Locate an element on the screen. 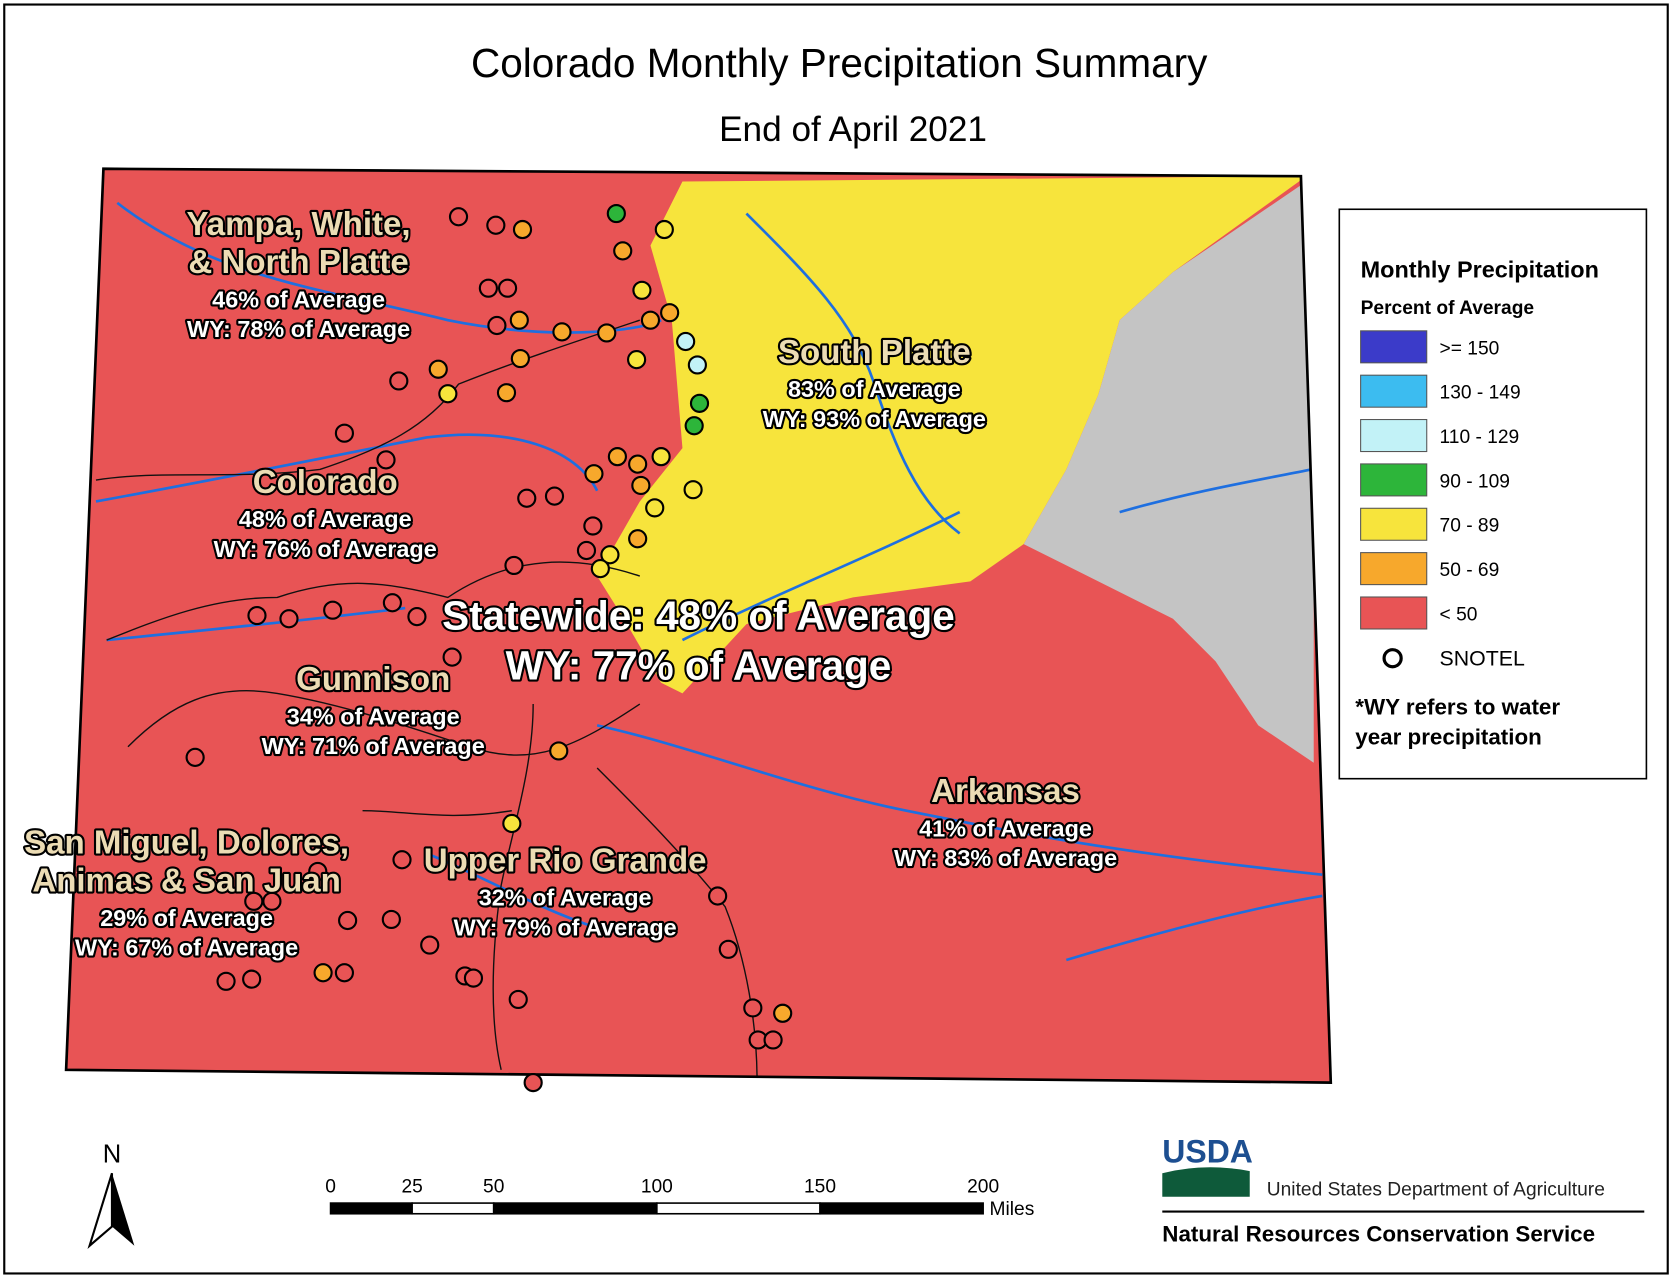 This screenshot has height=1283, width=1672. region-name: & North Platte is located at coordinates (298, 262).